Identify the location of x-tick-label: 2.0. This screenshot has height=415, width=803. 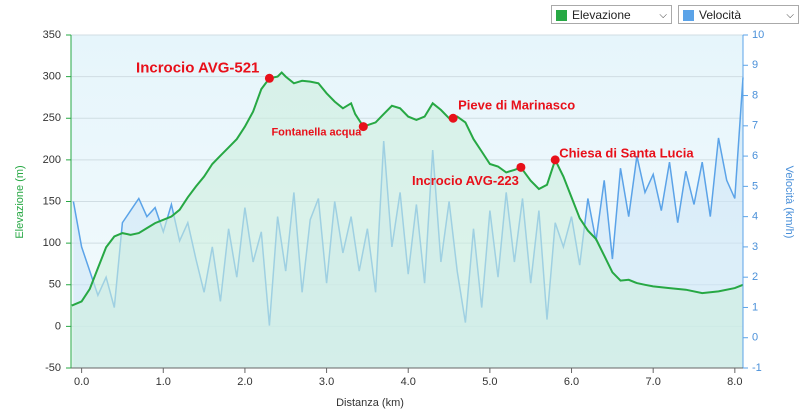
(244, 382).